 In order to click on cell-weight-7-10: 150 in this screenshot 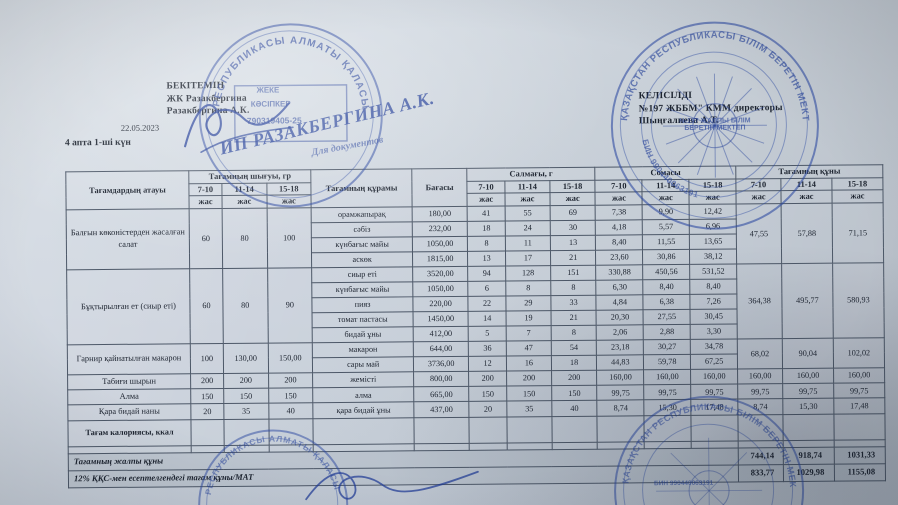, I will do `click(487, 394)`.